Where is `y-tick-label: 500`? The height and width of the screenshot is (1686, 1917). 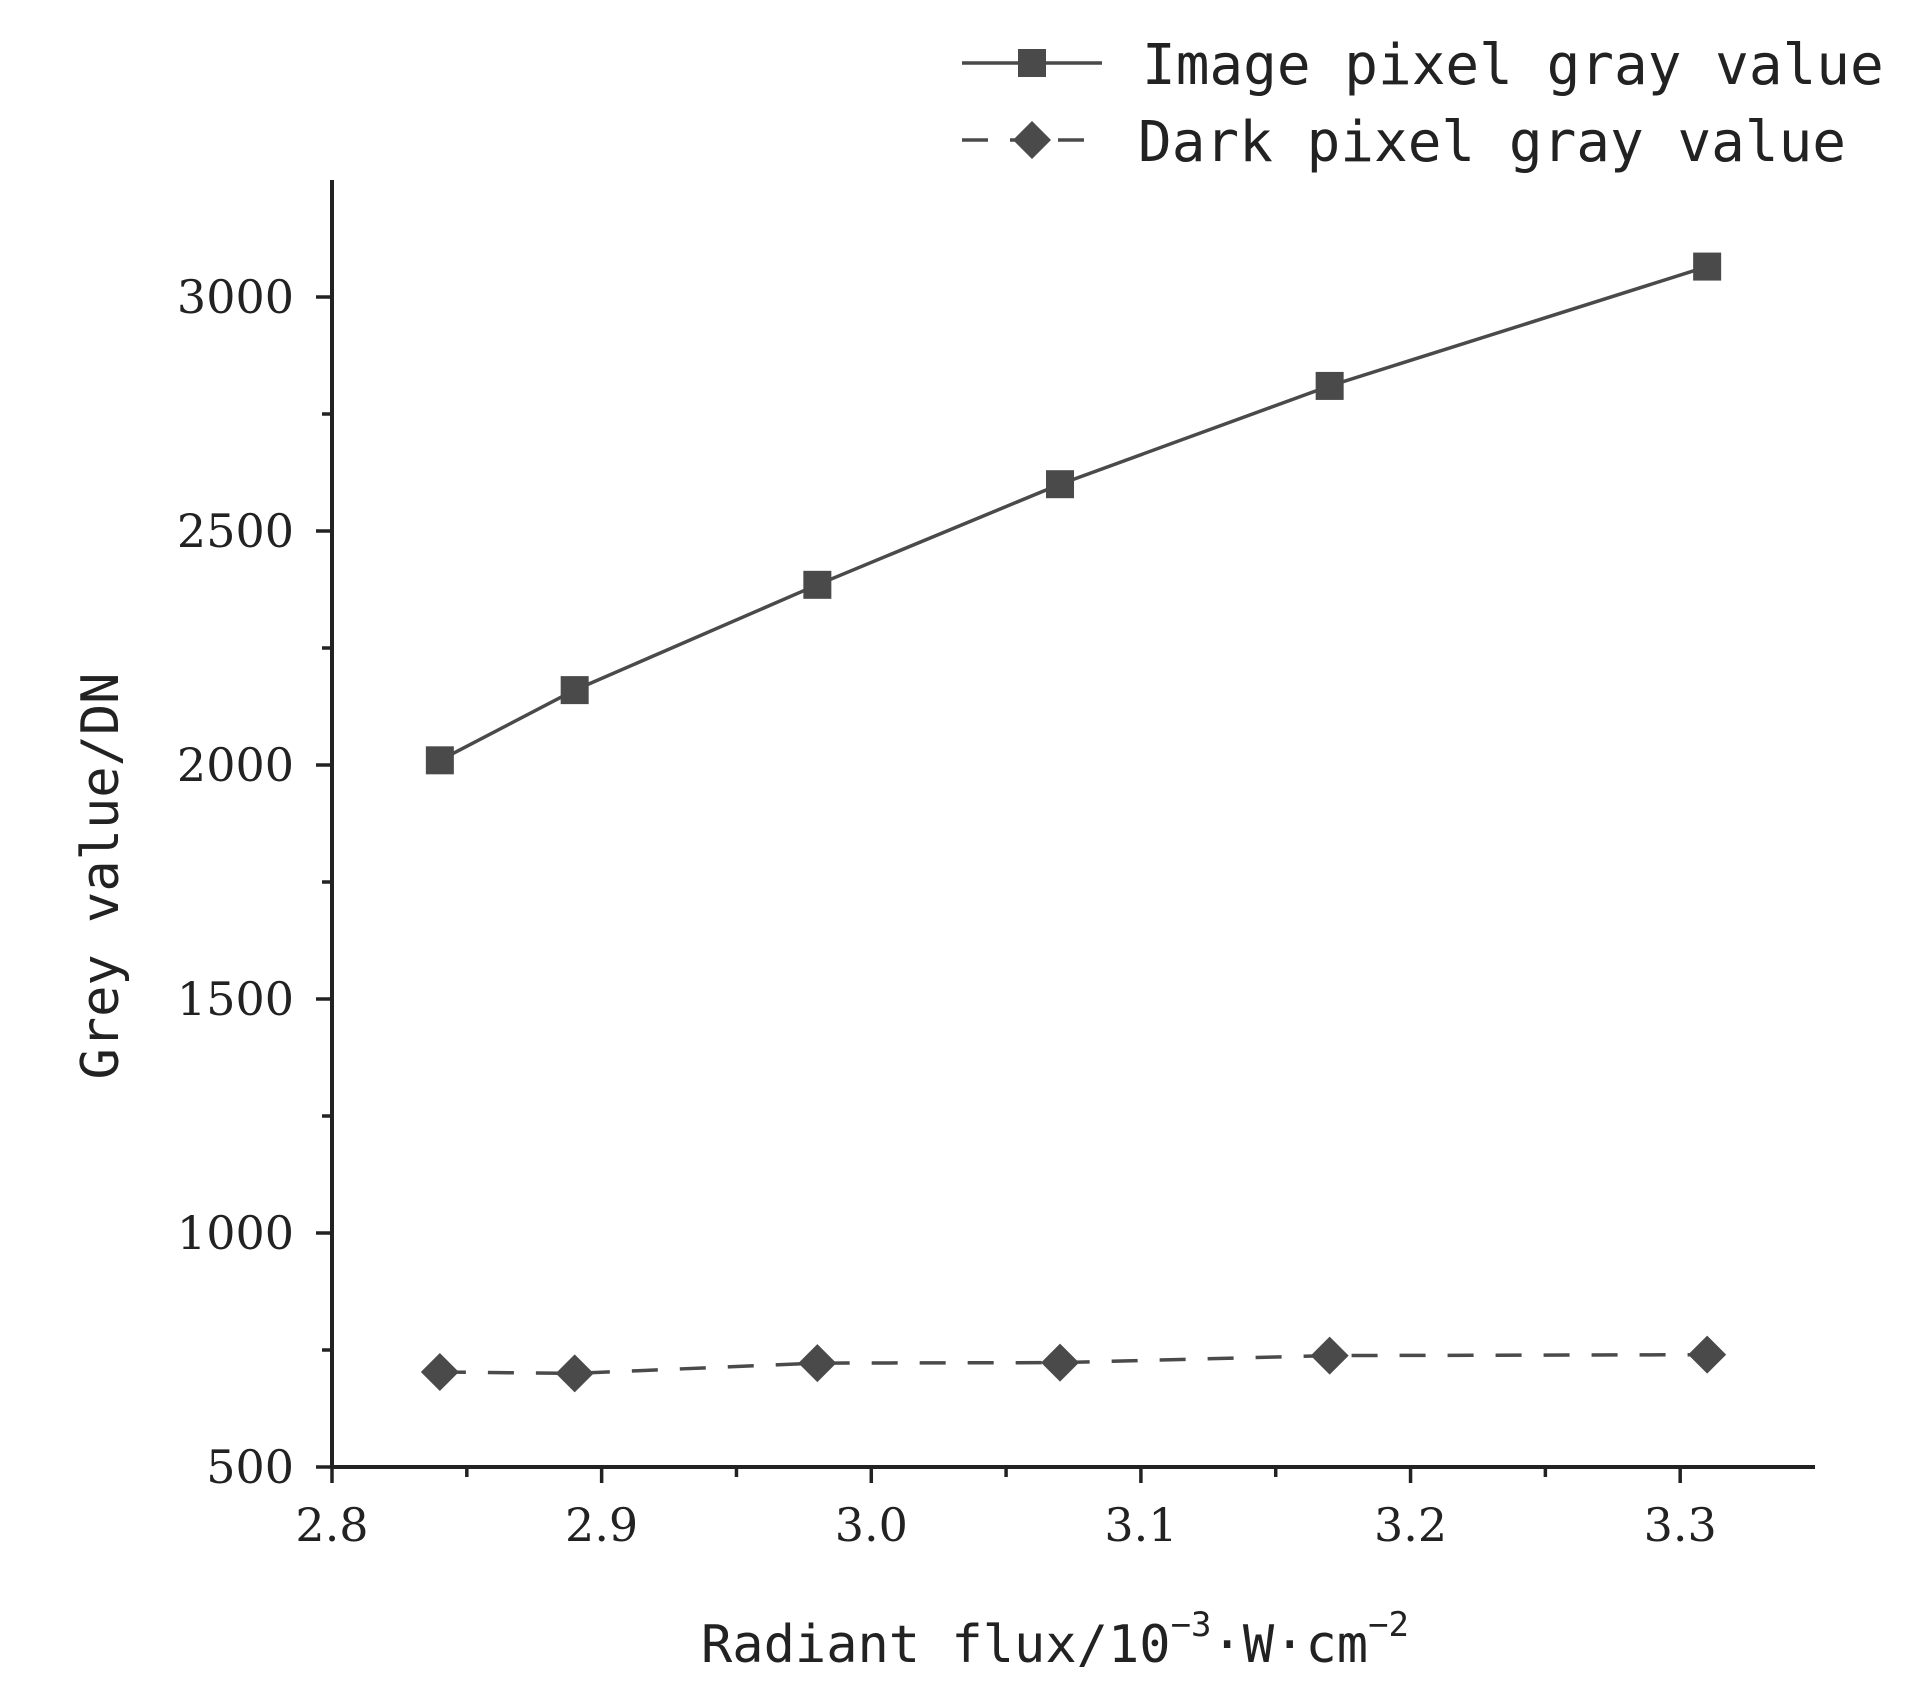 y-tick-label: 500 is located at coordinates (250, 1467).